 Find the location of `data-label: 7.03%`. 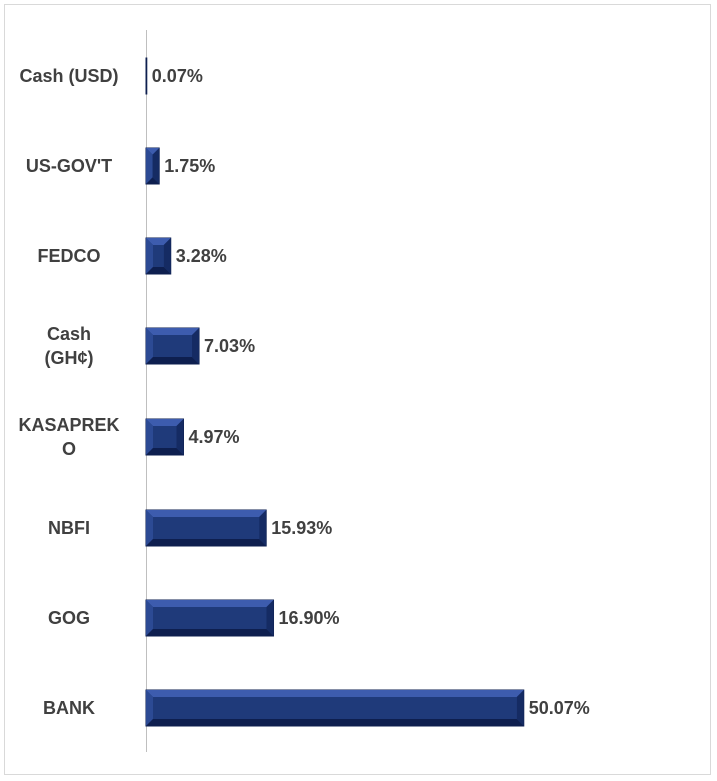

data-label: 7.03% is located at coordinates (229, 346).